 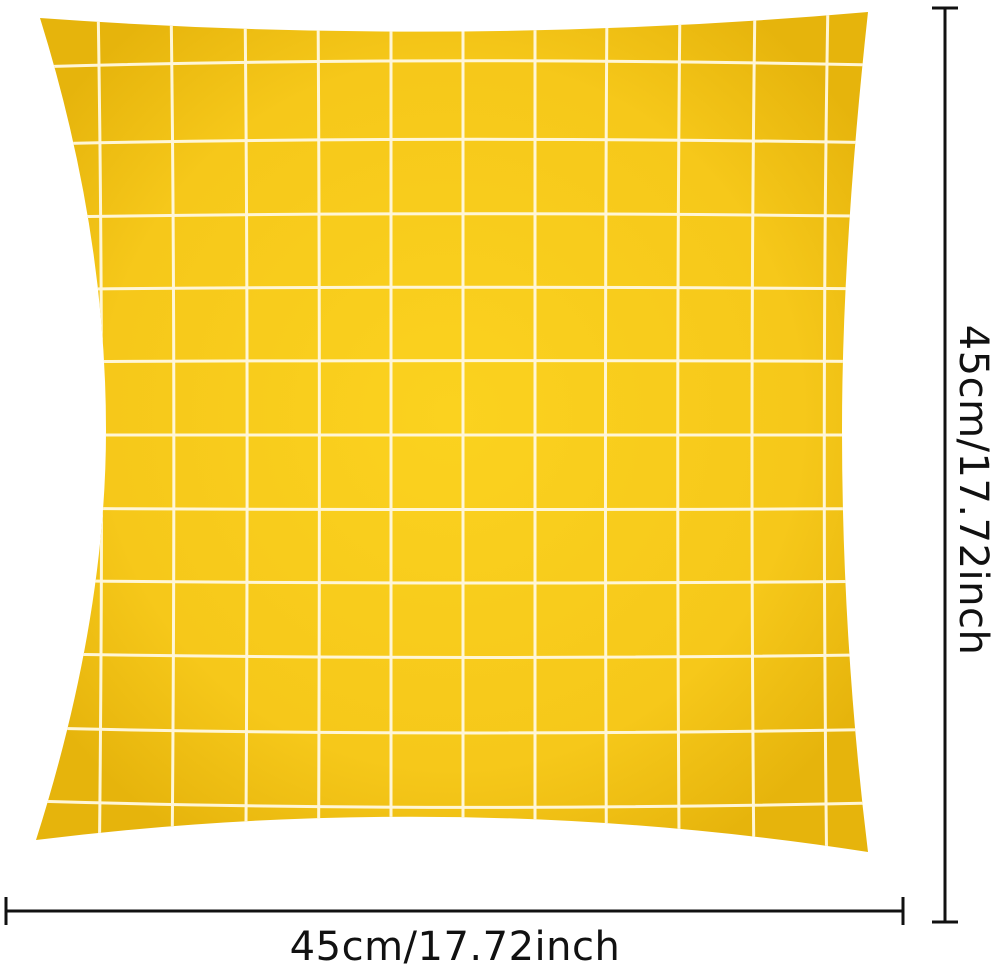 I want to click on height-dimension-label: 45cm/17.72inch, so click(x=973, y=490).